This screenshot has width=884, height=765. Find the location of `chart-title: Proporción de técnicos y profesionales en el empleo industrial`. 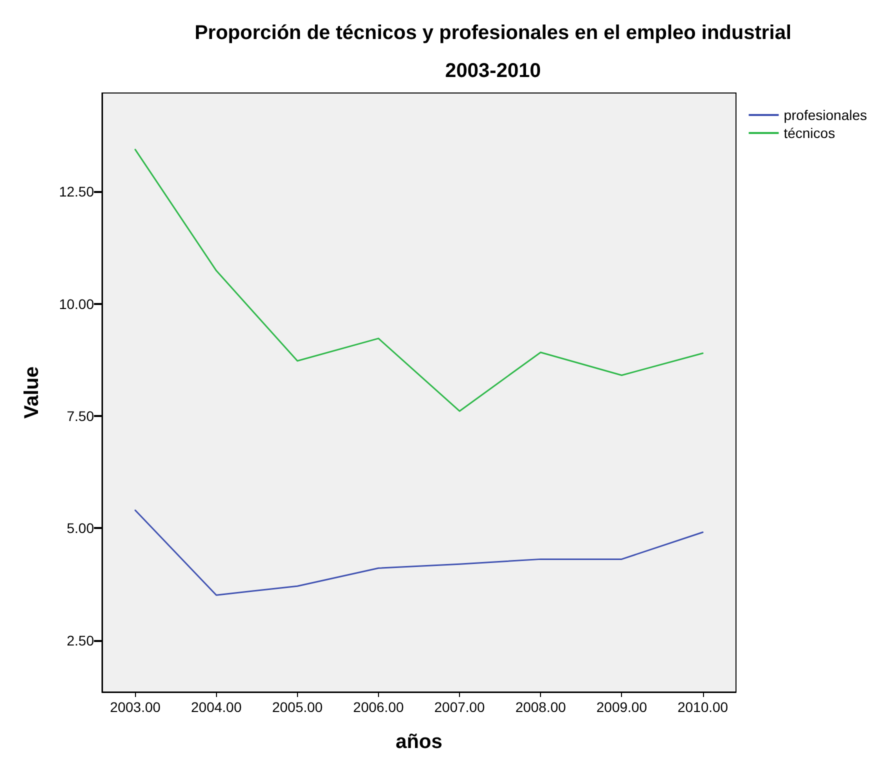

chart-title: Proporción de técnicos y profesionales en el empleo industrial is located at coordinates (493, 33).